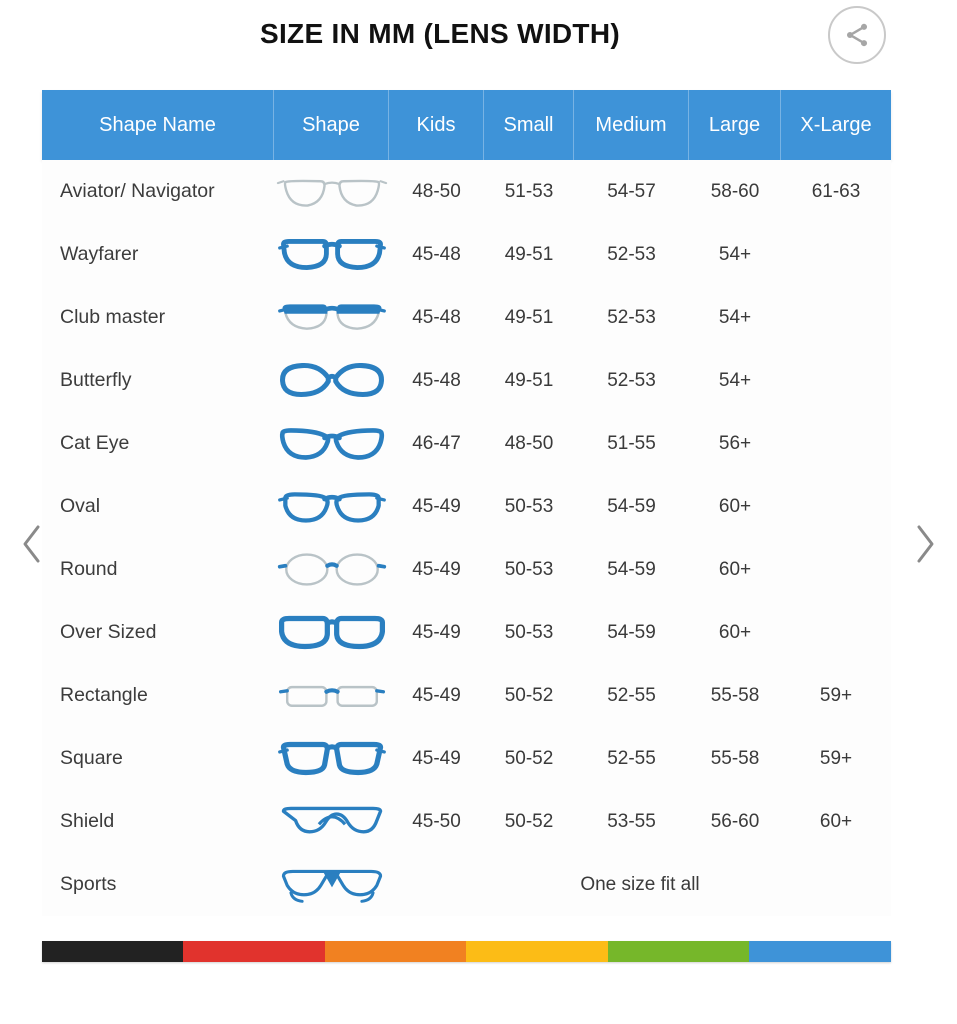  I want to click on column-header-shape-name: Shape Name, so click(158, 125).